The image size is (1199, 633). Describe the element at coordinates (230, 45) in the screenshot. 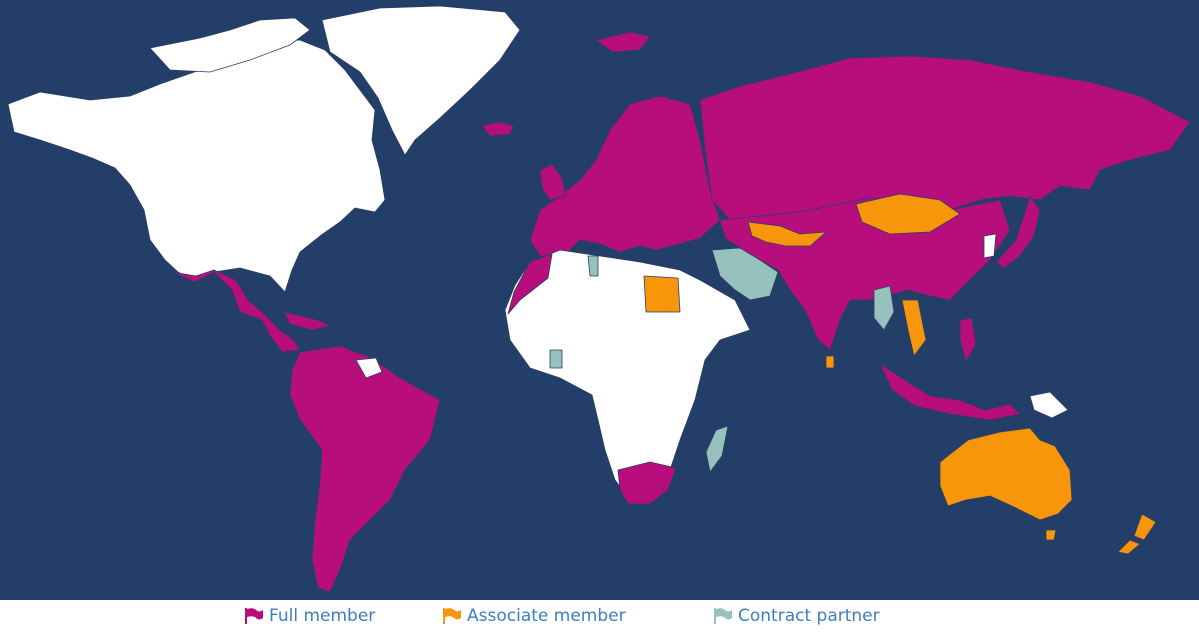

I see `region-canadian-islands` at that location.